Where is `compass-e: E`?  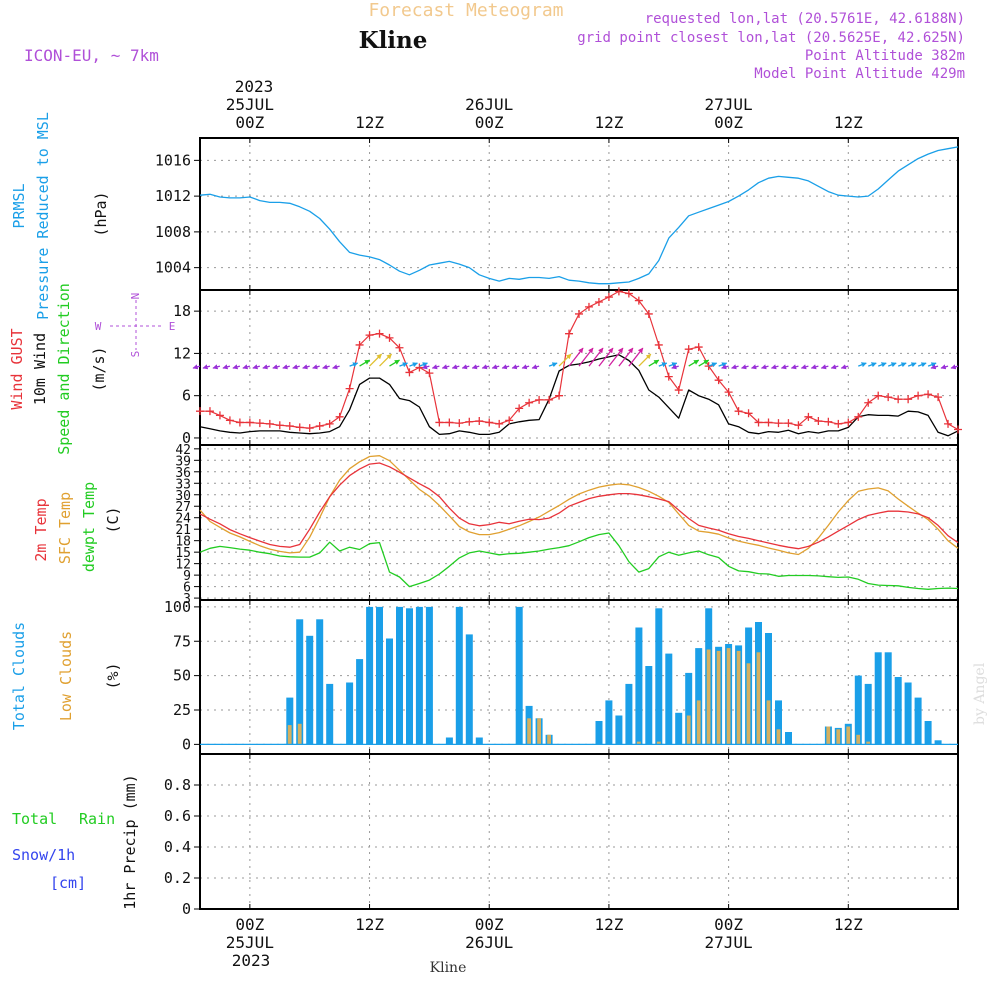
compass-e: E is located at coordinates (172, 326).